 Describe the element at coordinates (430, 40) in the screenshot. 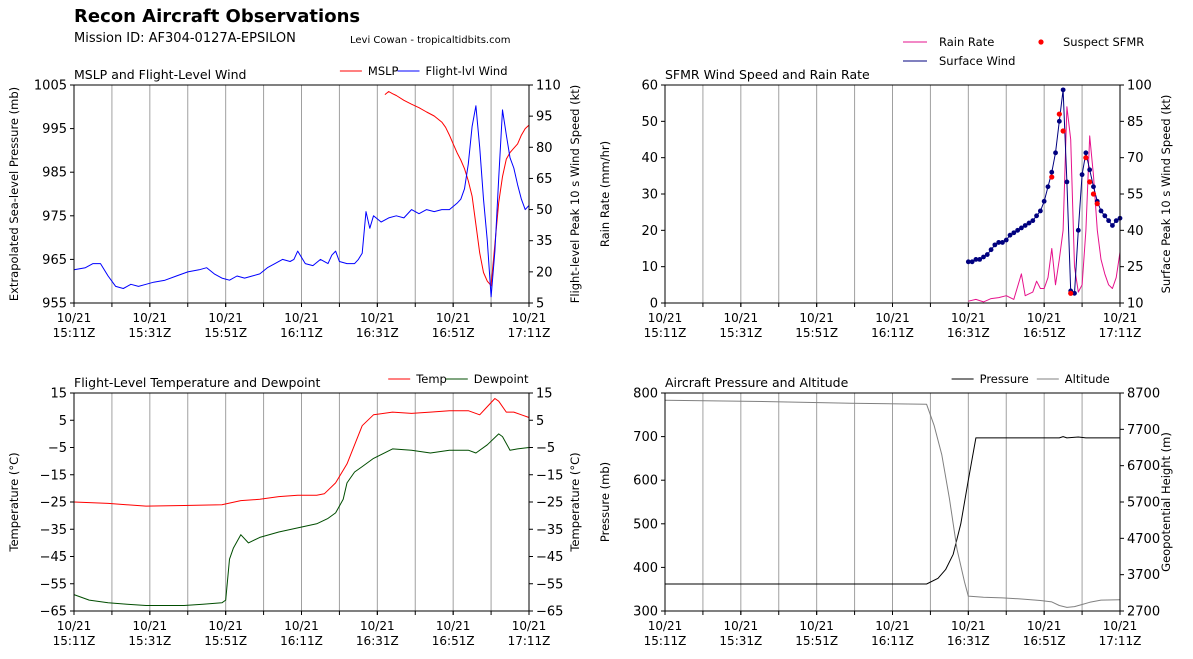

I see `credit: Levi Cowan - tropicaltidbits.com` at that location.